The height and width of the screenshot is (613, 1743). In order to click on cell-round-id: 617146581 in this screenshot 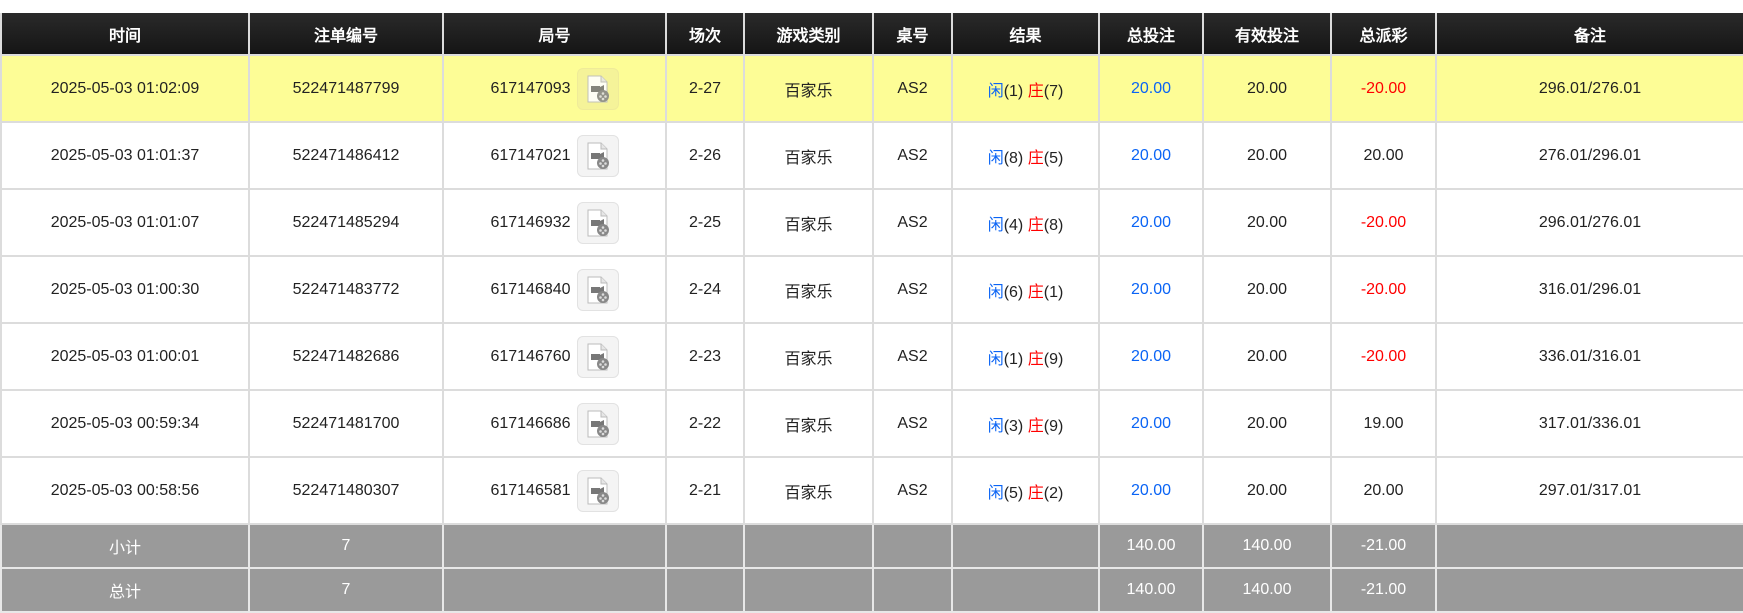, I will do `click(554, 490)`.